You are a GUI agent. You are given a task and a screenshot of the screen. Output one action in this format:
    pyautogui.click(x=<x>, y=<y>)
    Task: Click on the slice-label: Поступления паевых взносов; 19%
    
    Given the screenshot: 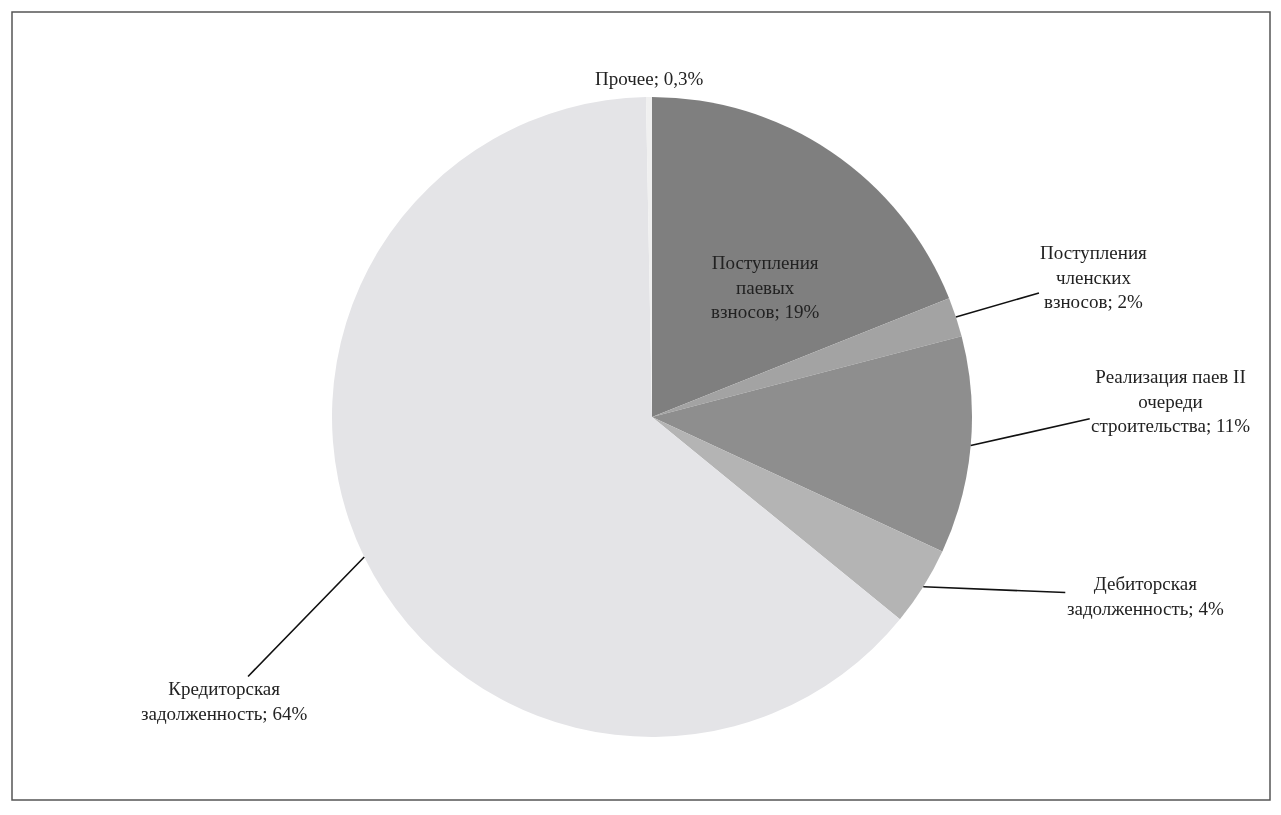 What is the action you would take?
    pyautogui.click(x=765, y=287)
    